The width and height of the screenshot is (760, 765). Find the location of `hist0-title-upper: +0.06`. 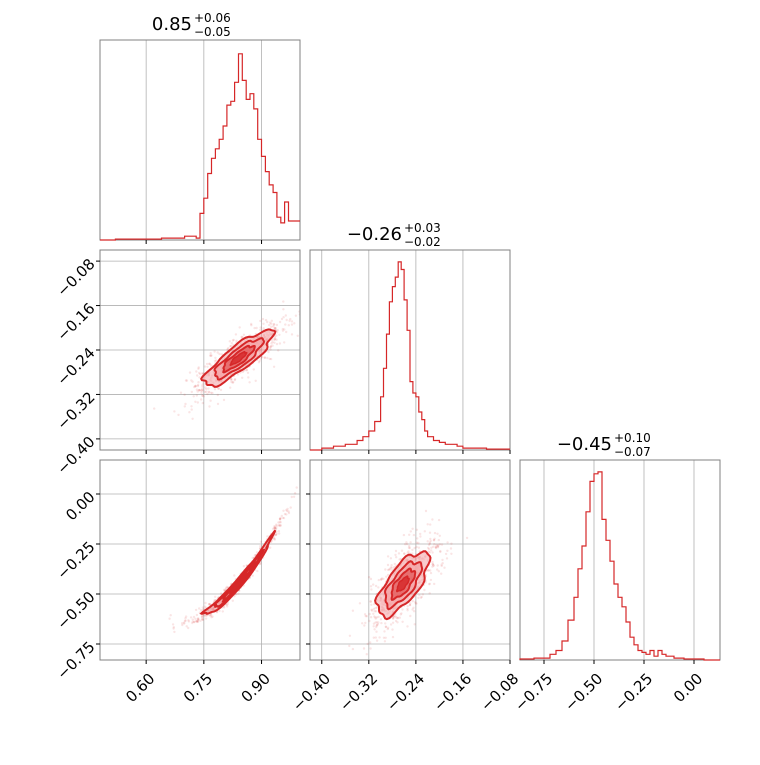

hist0-title-upper: +0.06 is located at coordinates (212, 18).